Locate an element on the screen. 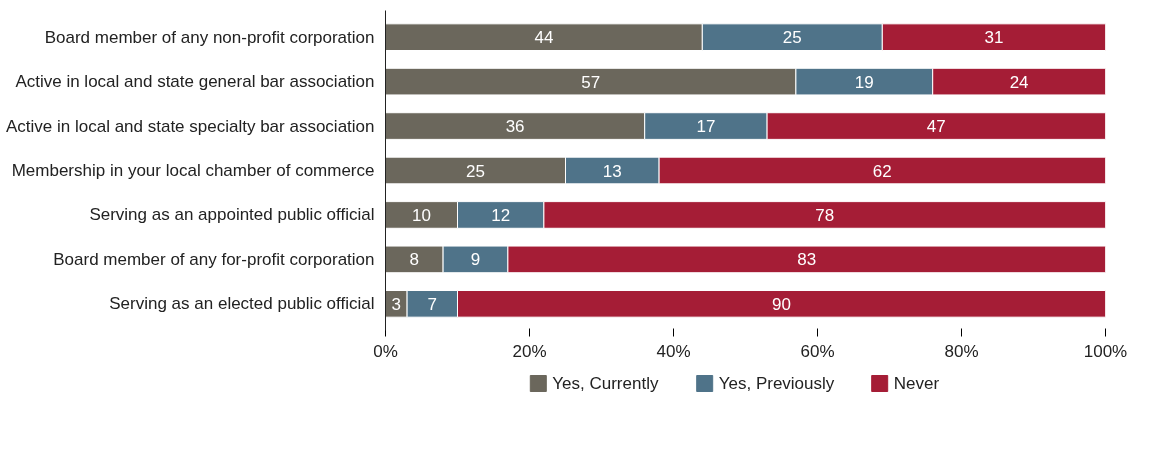 This screenshot has width=1176, height=456. data-label: 31 is located at coordinates (994, 38).